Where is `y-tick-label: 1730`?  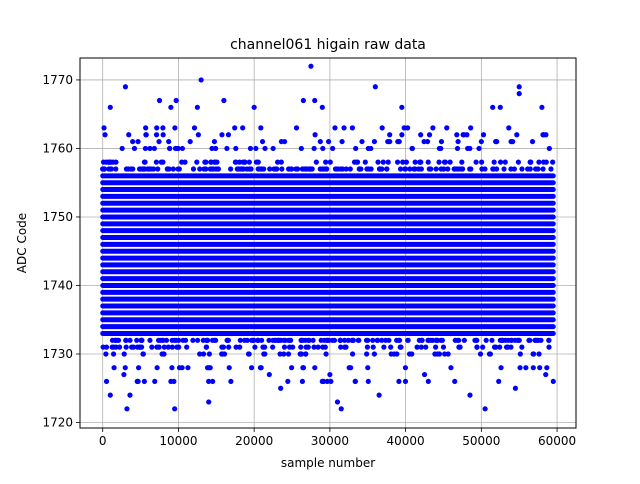 y-tick-label: 1730 is located at coordinates (57, 354).